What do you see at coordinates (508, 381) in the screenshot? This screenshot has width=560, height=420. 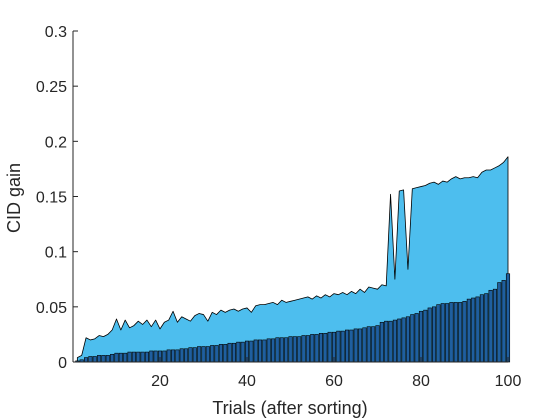 I see `x-tick-label: 100` at bounding box center [508, 381].